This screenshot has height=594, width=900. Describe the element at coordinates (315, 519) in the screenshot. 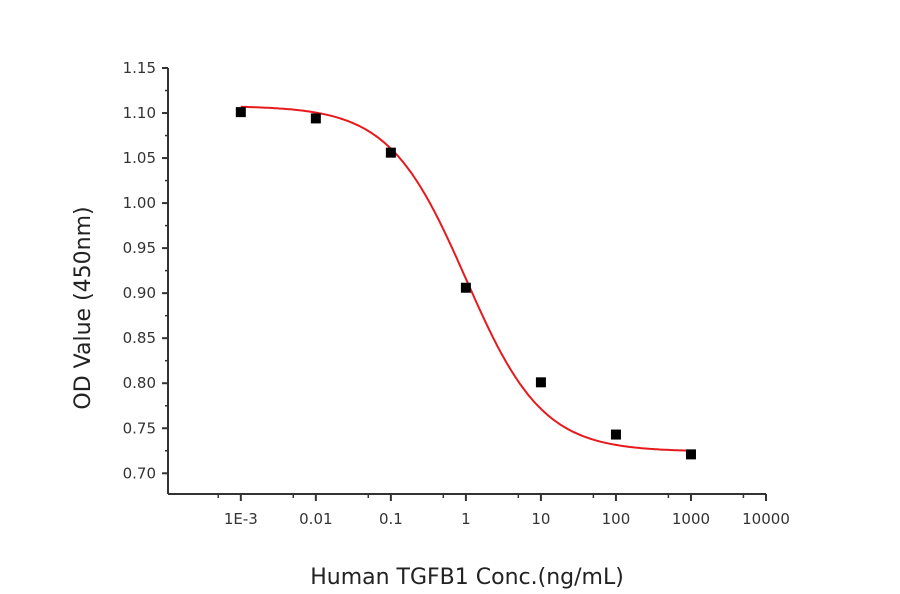

I see `x-tick-label: 0.01` at that location.